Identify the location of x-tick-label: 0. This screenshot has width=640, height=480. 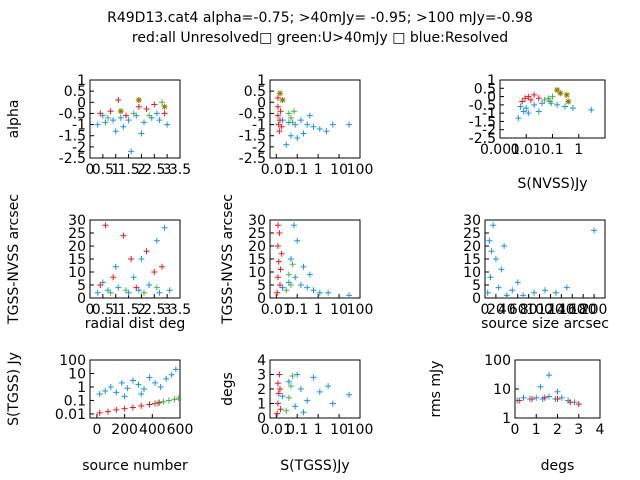
(485, 310).